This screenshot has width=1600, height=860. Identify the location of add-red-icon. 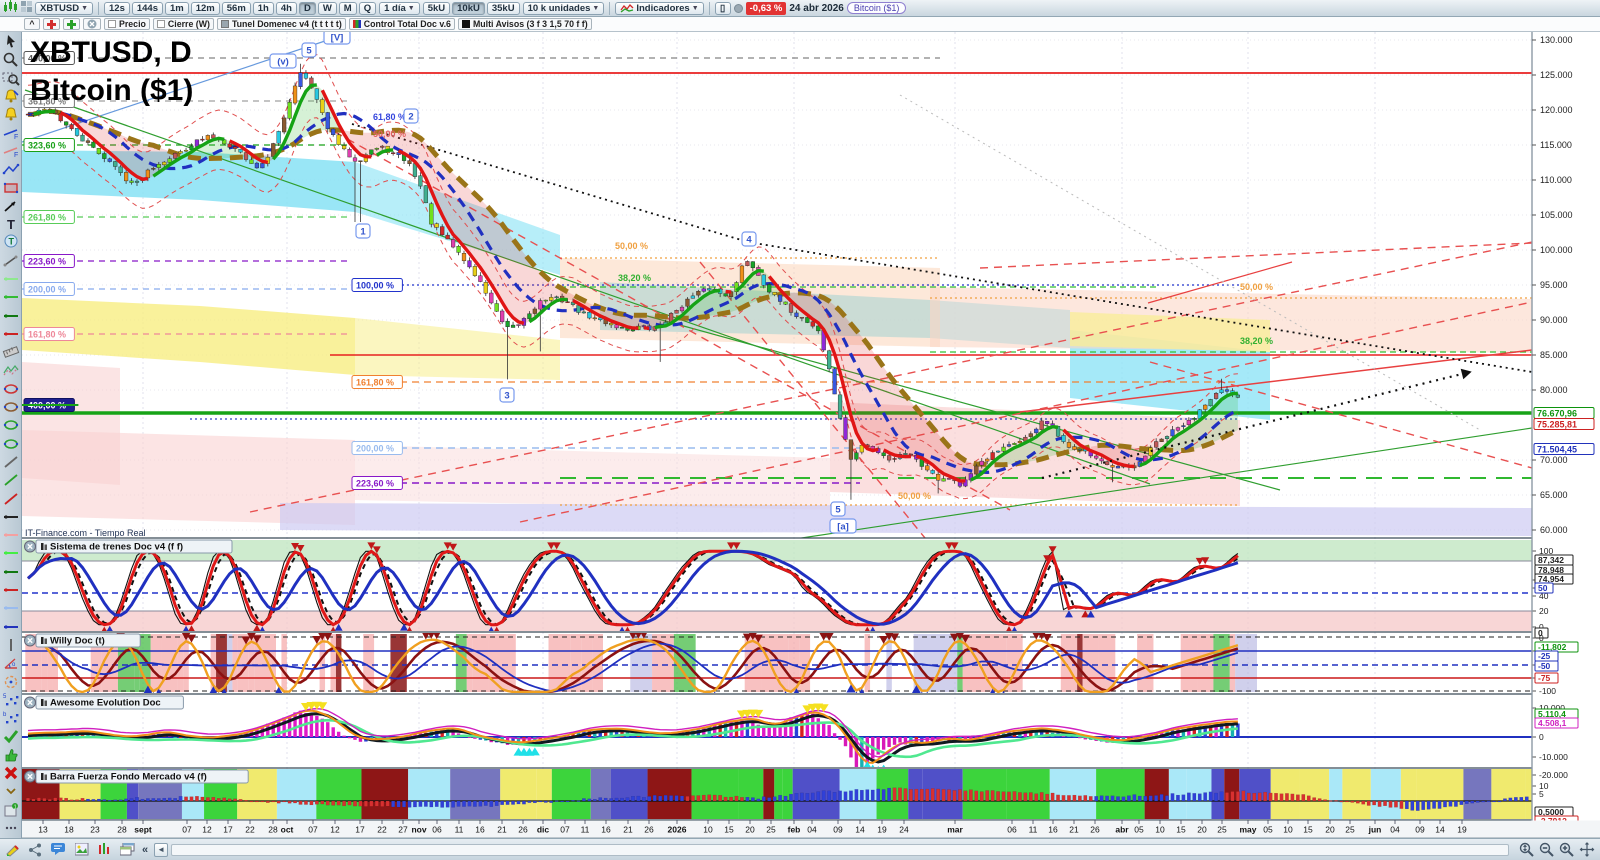
(51, 24).